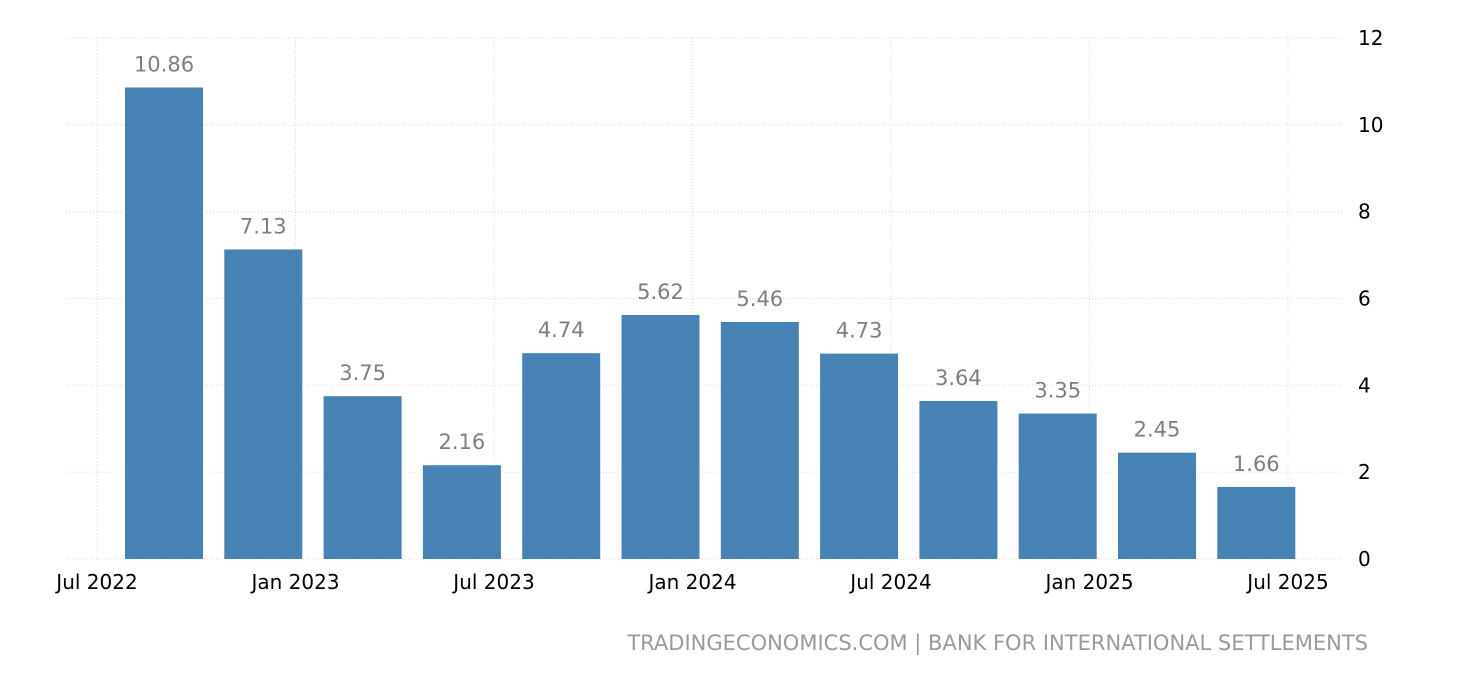 The height and width of the screenshot is (680, 1460). I want to click on y-tick-label: 0, so click(1364, 559).